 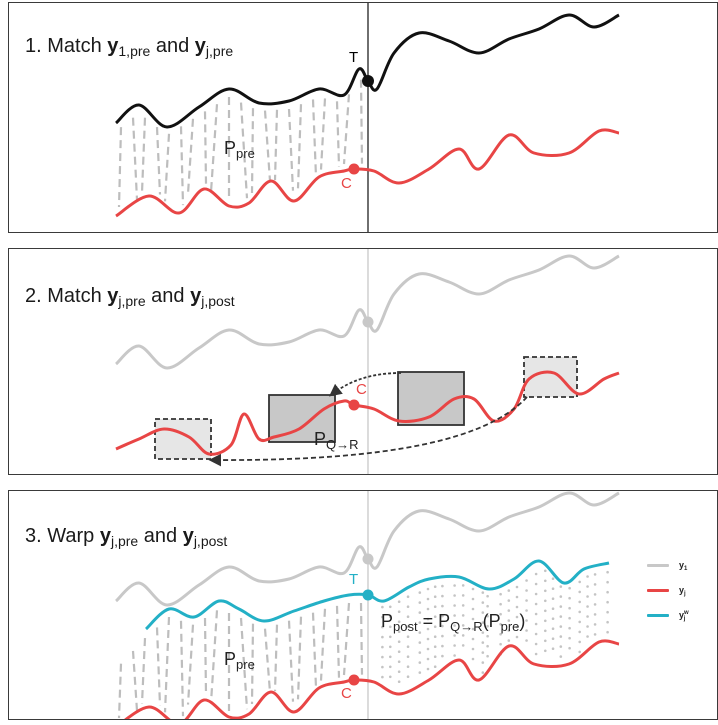 I want to click on legend-swatch-y1, so click(x=658, y=565).